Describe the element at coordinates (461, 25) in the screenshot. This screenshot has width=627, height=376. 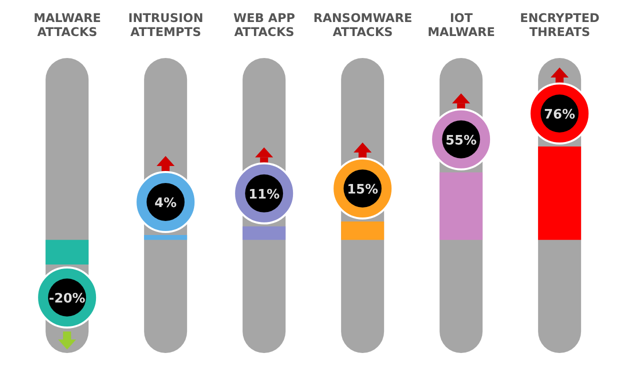
I see `x-tick-label: IOT MALWARE` at that location.